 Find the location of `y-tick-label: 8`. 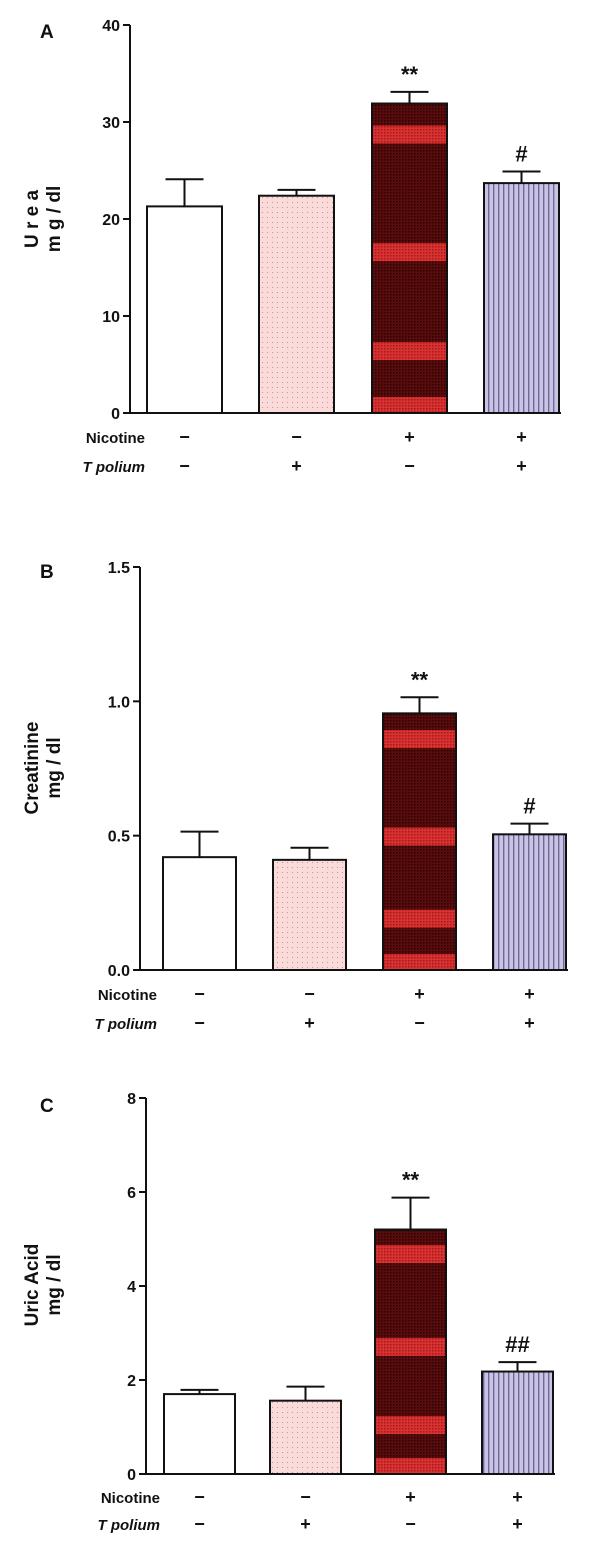

y-tick-label: 8 is located at coordinates (131, 1099).